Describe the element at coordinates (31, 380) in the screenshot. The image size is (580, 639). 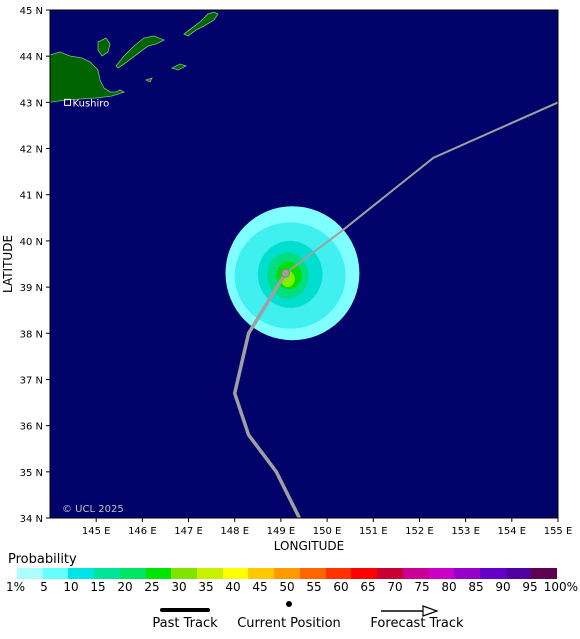
I see `lat-tick-label: 37 N` at that location.